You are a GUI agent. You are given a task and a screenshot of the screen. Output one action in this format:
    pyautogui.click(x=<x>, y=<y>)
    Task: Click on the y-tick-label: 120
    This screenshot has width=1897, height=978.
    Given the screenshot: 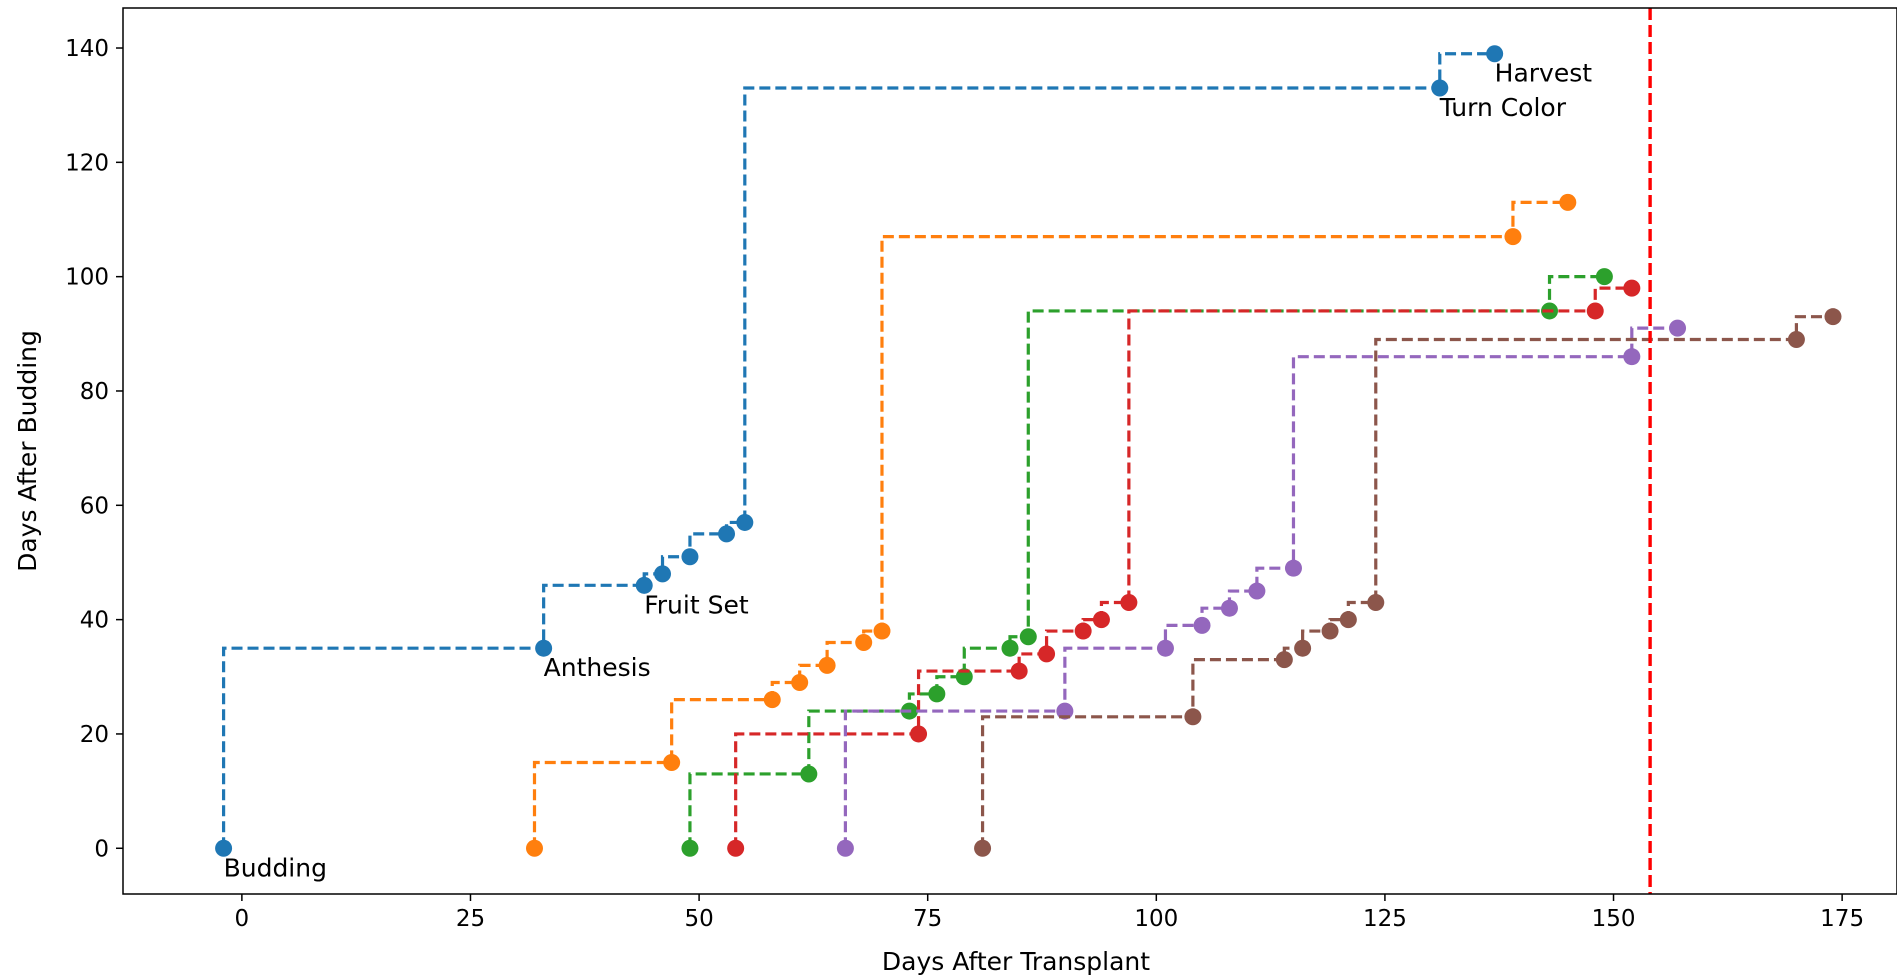 What is the action you would take?
    pyautogui.click(x=87, y=163)
    